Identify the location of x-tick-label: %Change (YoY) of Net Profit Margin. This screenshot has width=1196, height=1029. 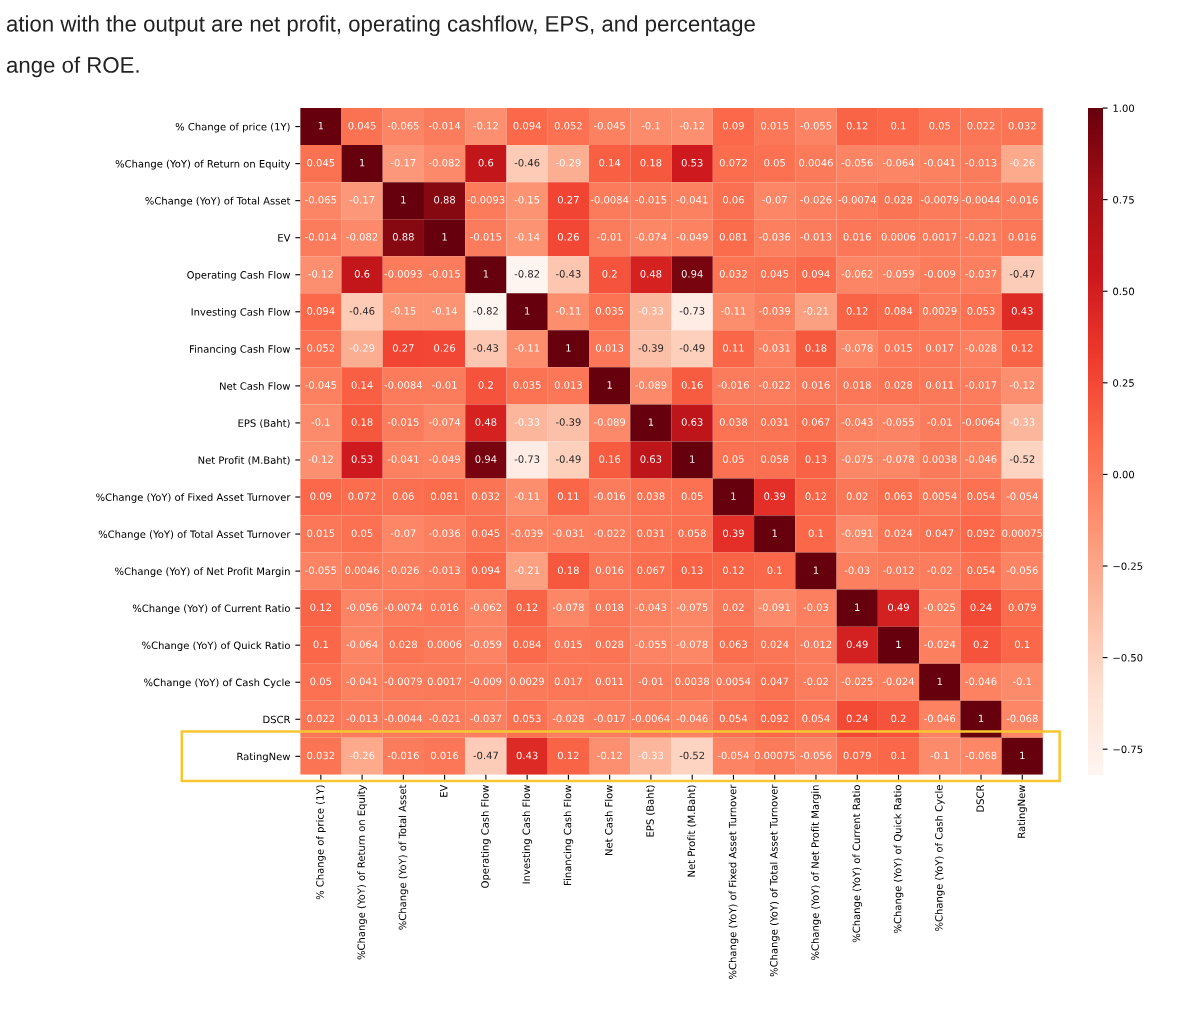
(816, 872).